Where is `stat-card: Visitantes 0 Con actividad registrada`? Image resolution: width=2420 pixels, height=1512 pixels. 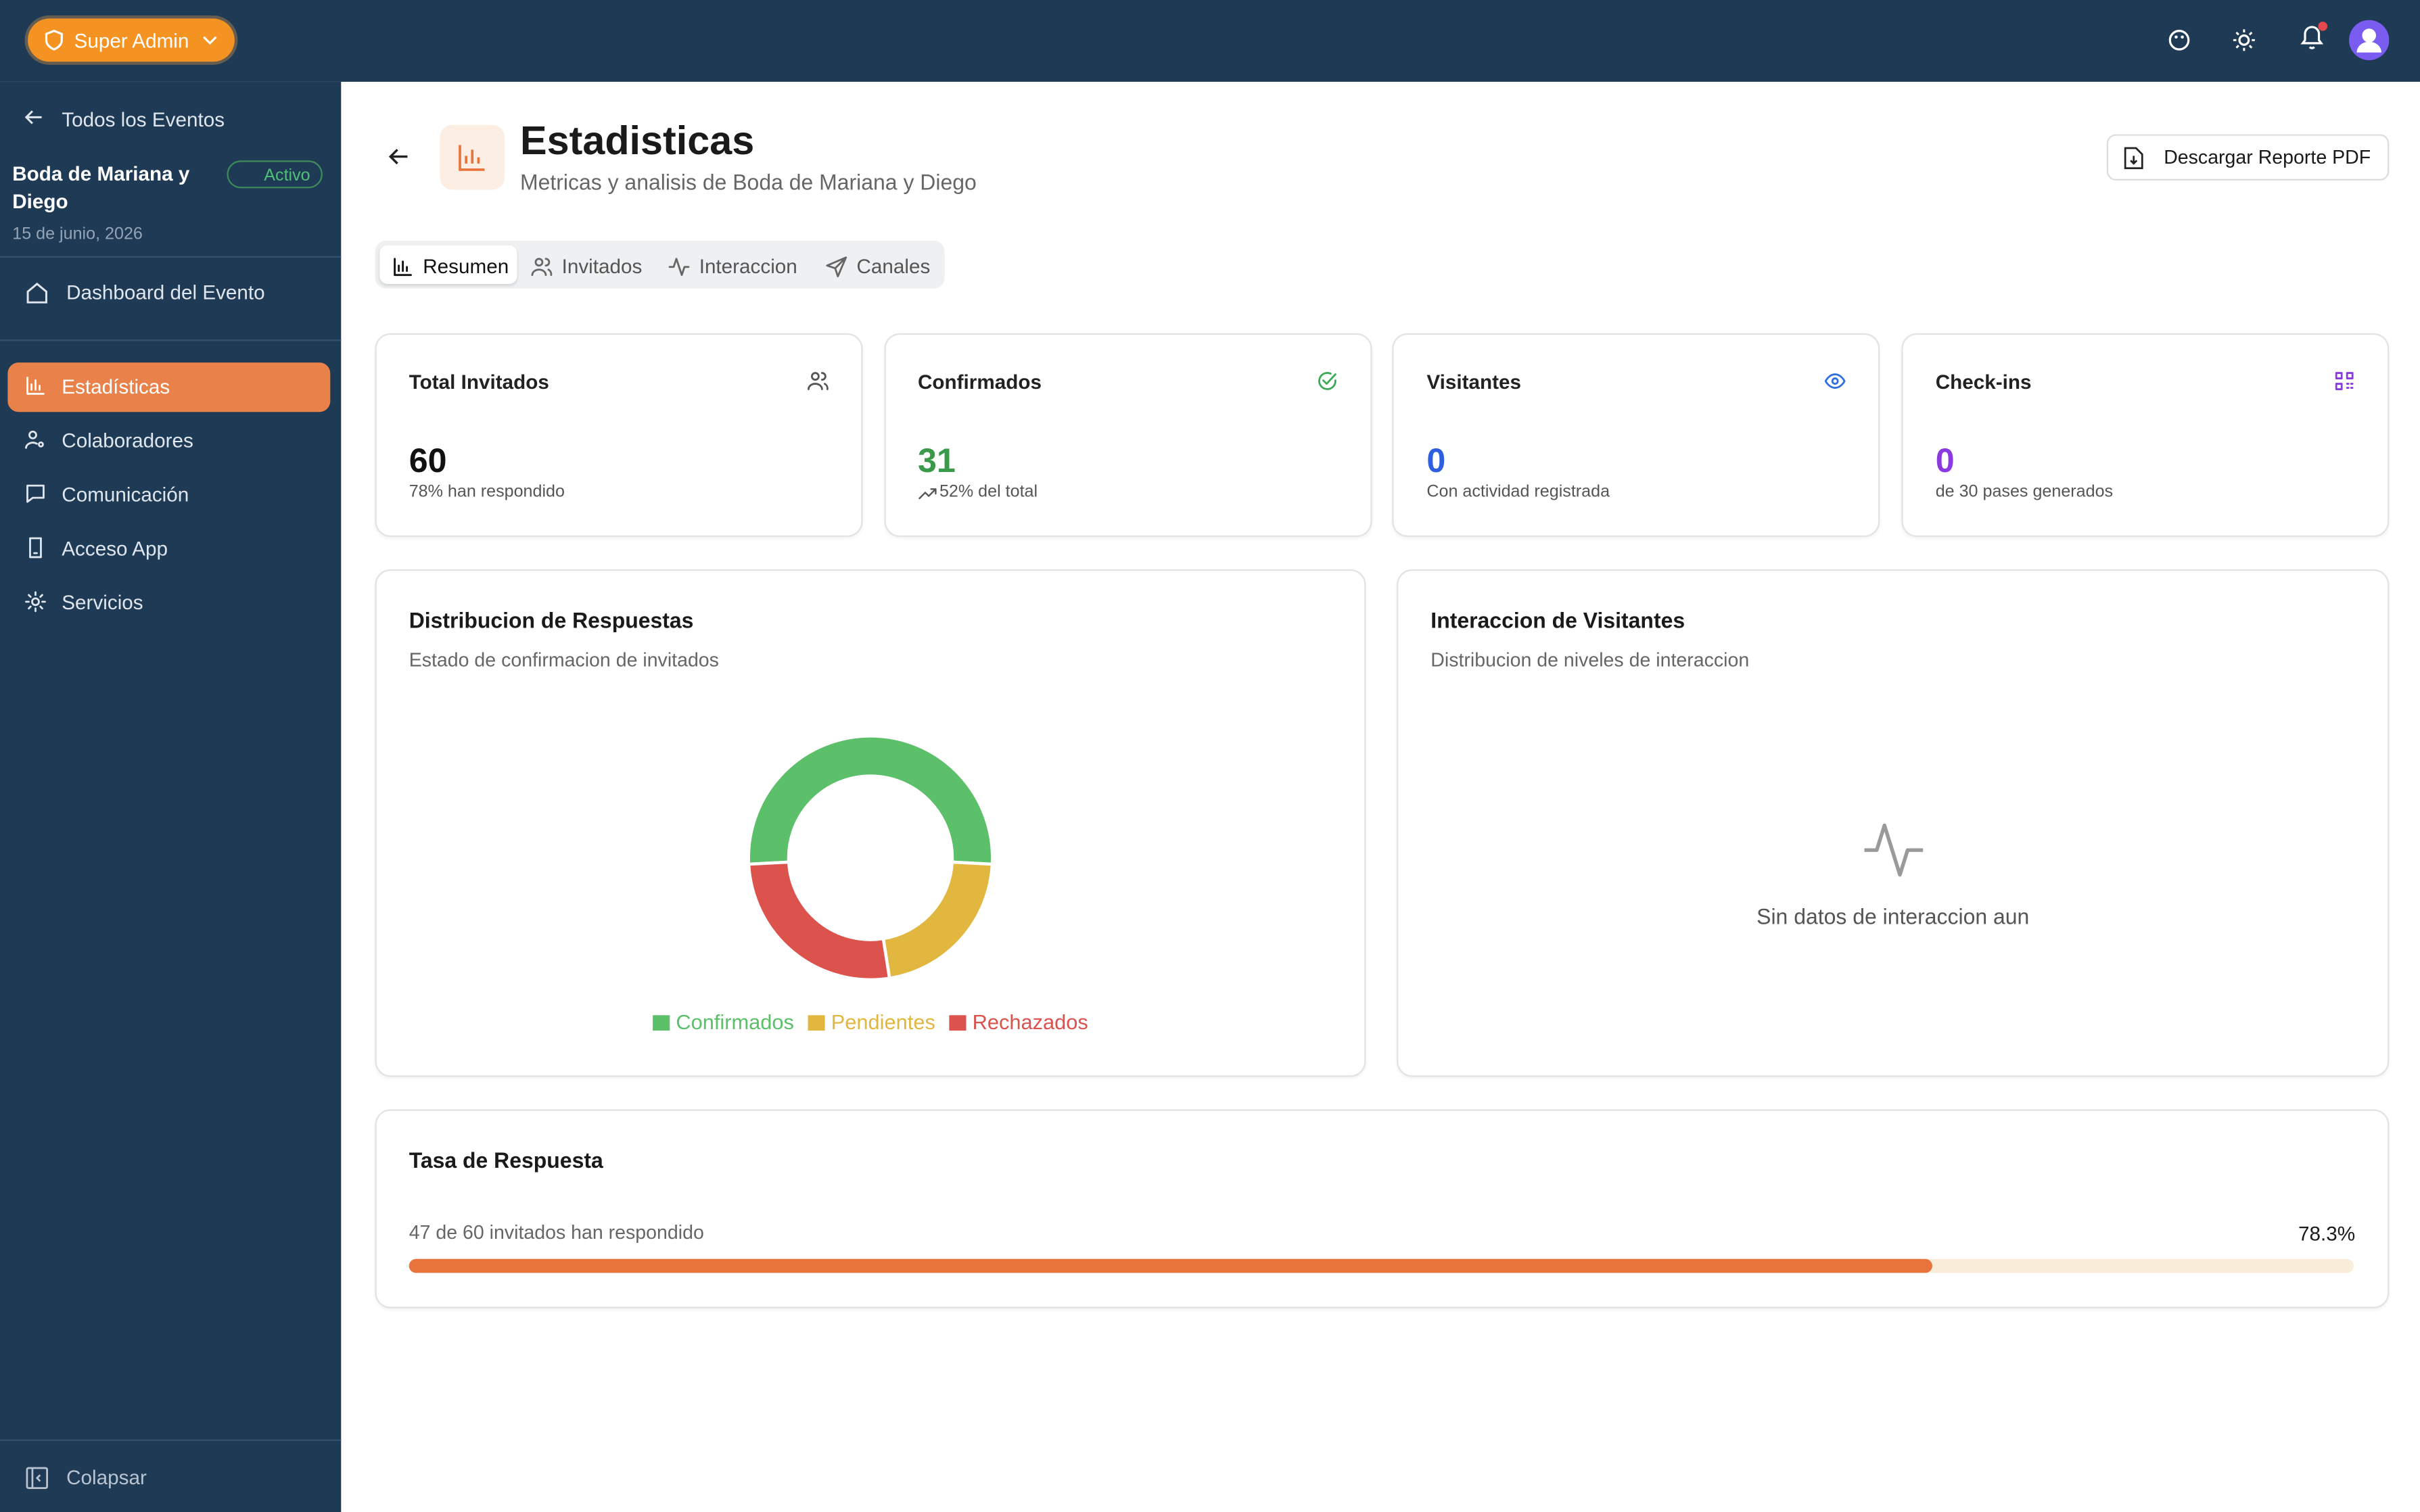 stat-card: Visitantes 0 Con actividad registrada is located at coordinates (1637, 435).